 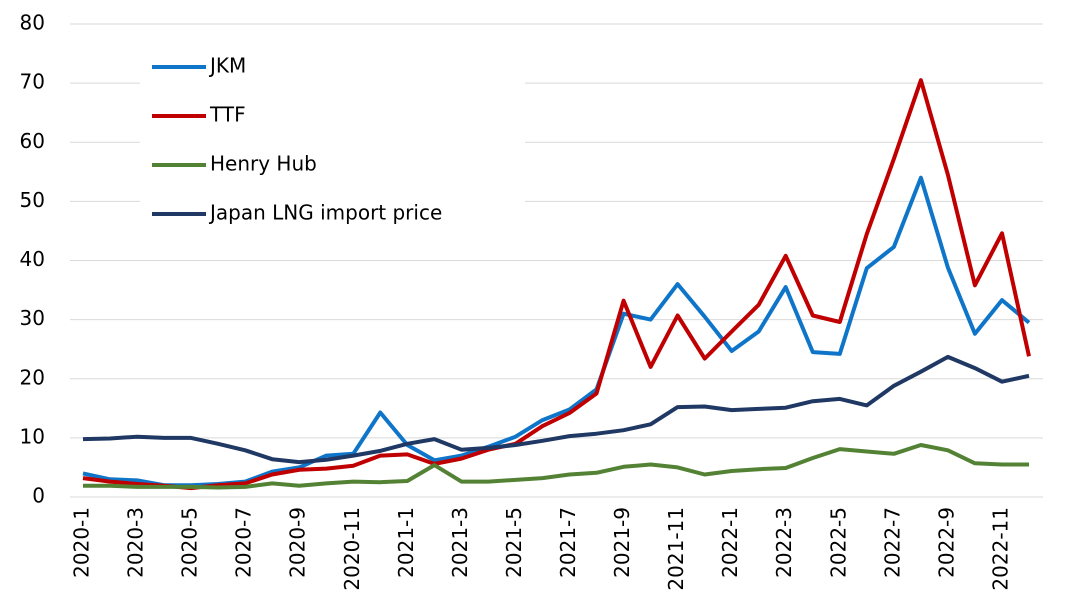 What do you see at coordinates (568, 542) in the screenshot?
I see `x-tick-label: 2021-7` at bounding box center [568, 542].